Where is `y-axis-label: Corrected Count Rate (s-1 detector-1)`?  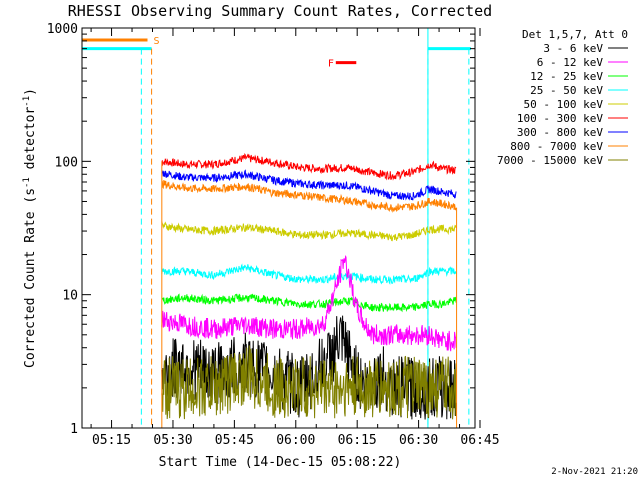 y-axis-label: Corrected Count Rate (s-1 detector-1) is located at coordinates (30, 228).